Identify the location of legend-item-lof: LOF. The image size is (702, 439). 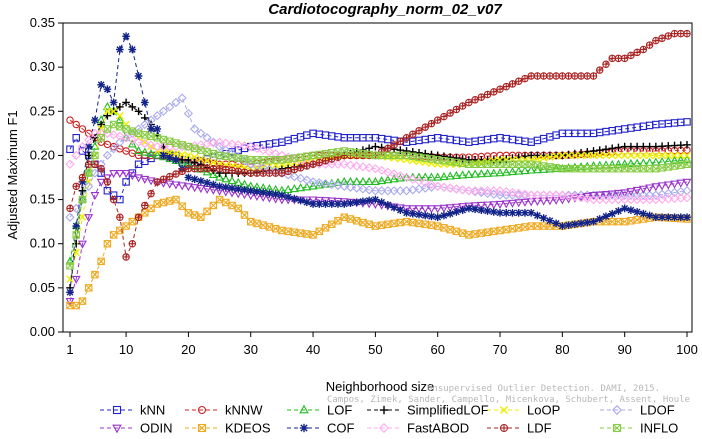
(319, 410).